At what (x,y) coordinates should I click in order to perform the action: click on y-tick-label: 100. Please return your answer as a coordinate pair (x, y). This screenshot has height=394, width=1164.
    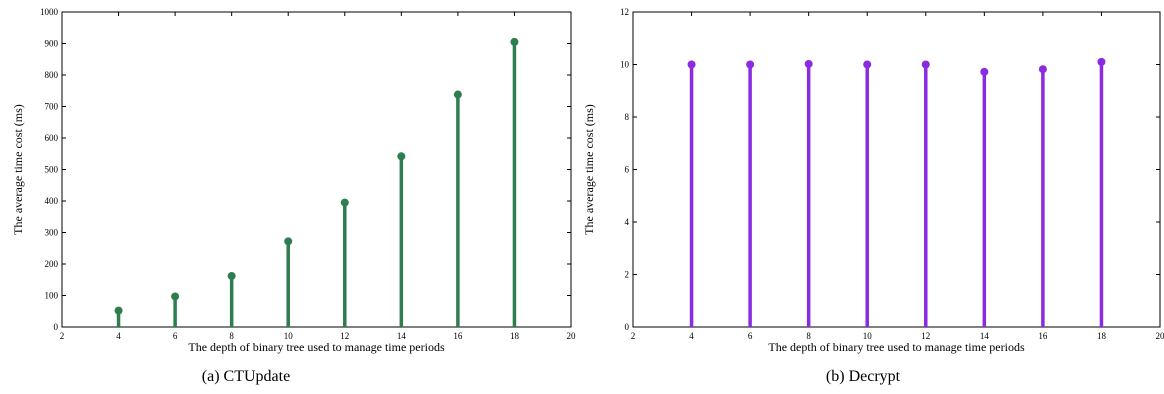
    Looking at the image, I should click on (52, 296).